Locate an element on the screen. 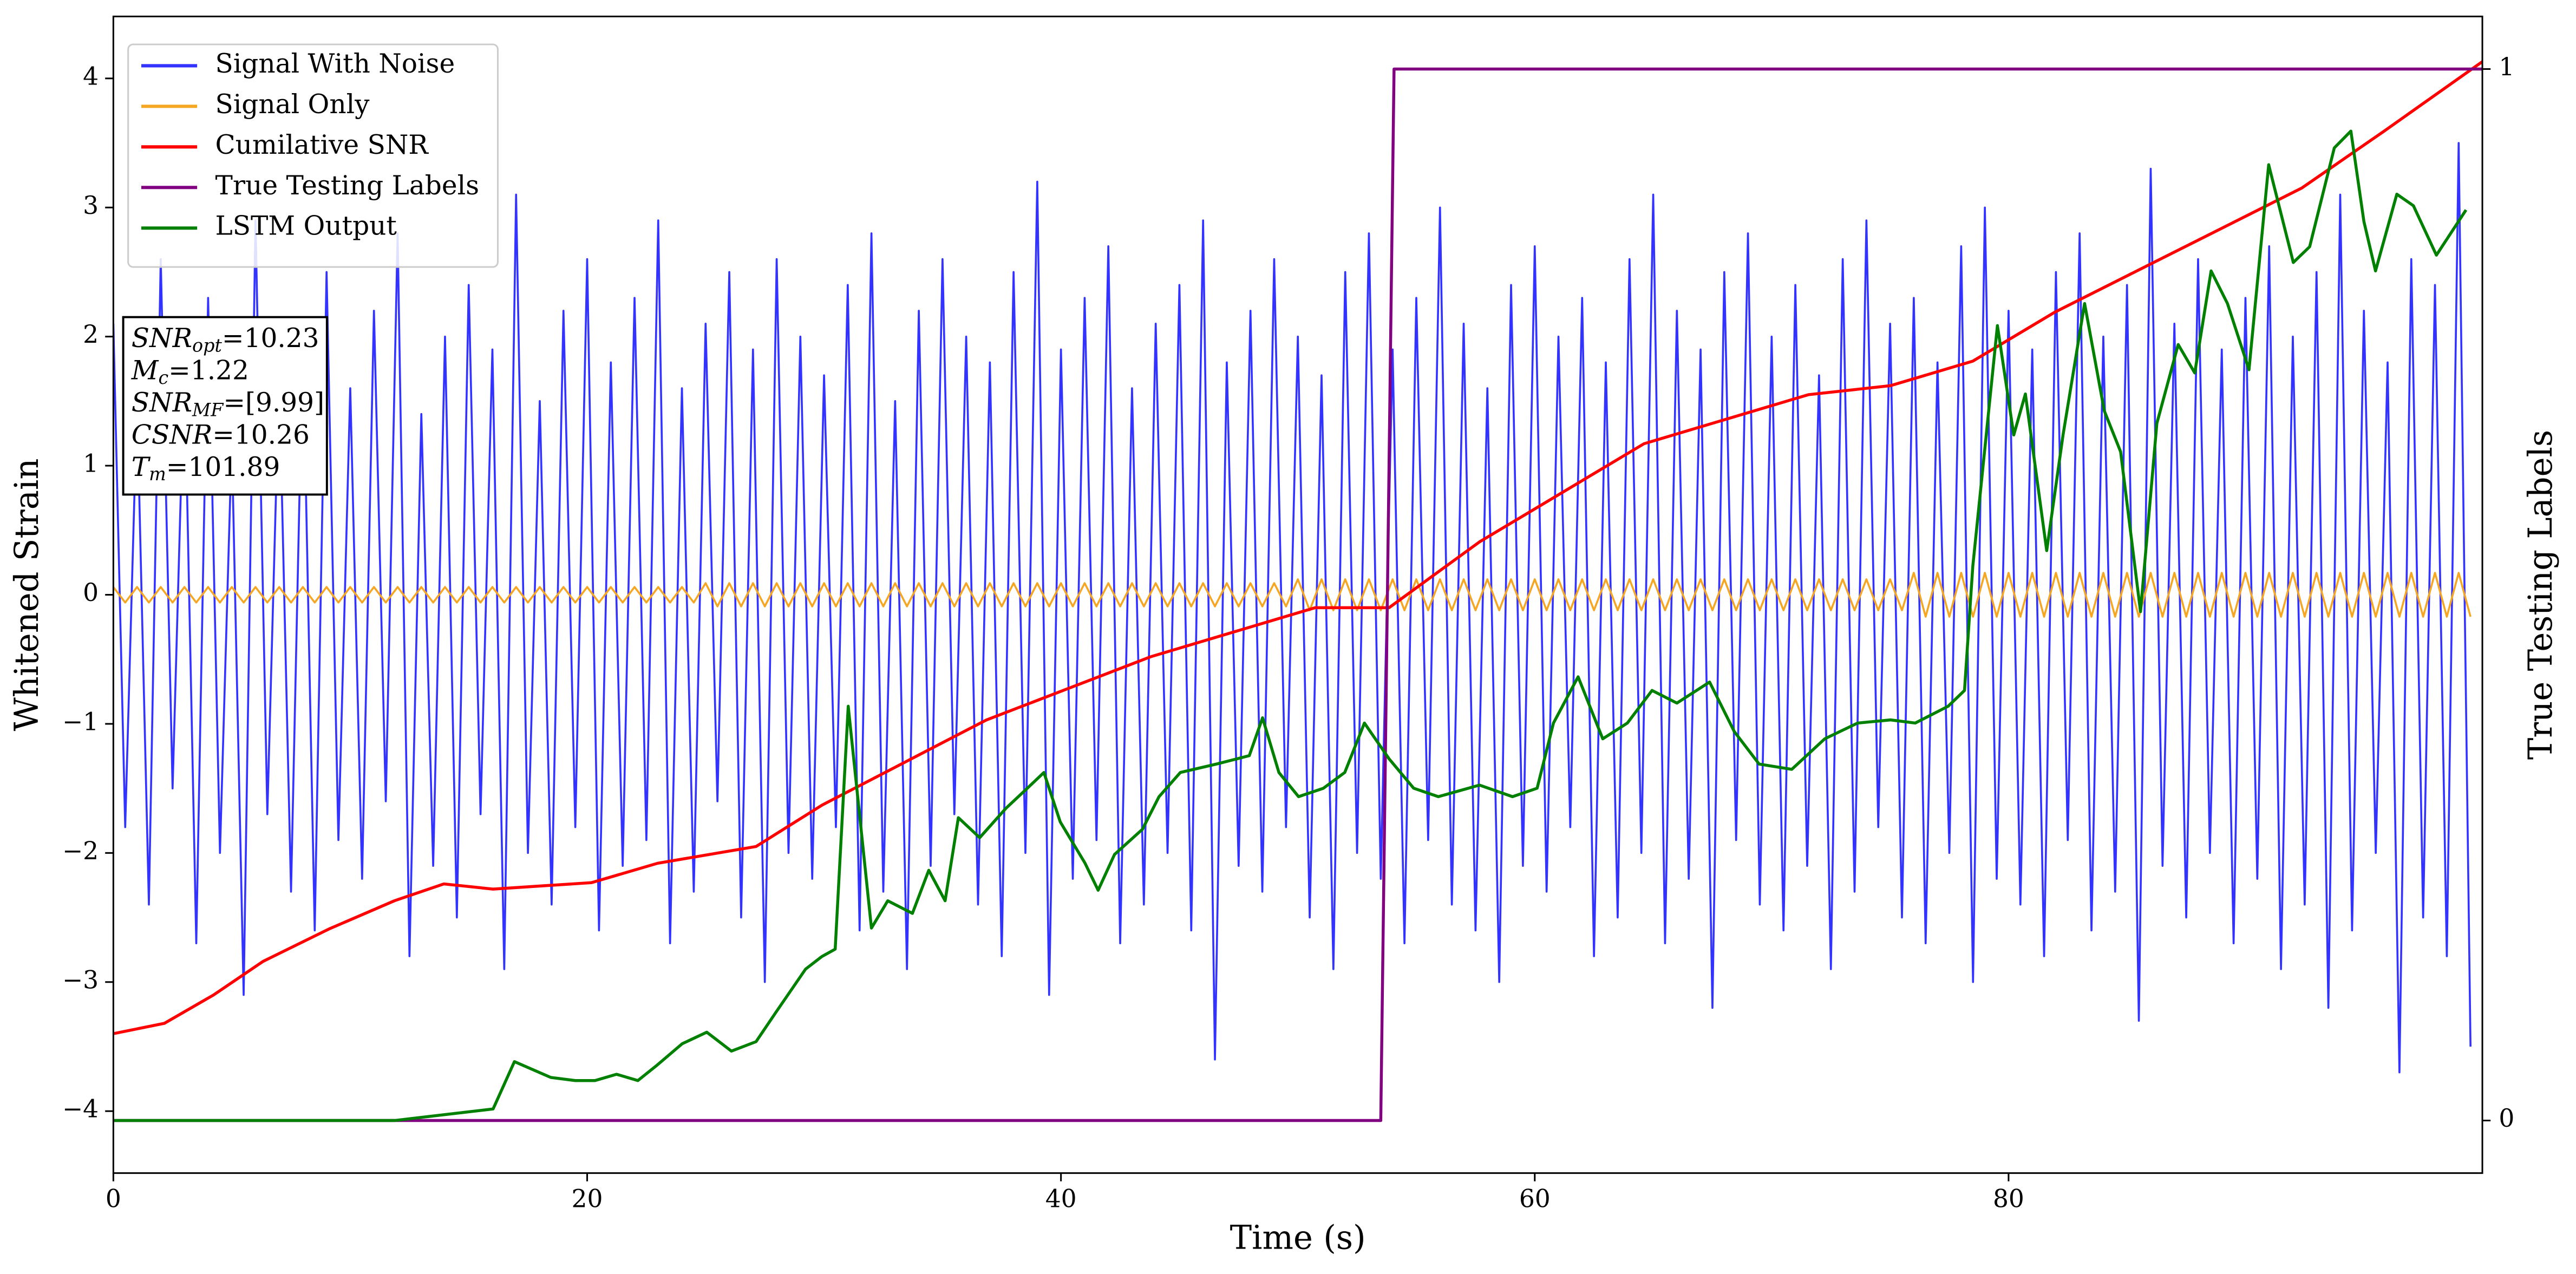 The image size is (2576, 1274). annotation-text: Tm=101.89 is located at coordinates (206, 468).